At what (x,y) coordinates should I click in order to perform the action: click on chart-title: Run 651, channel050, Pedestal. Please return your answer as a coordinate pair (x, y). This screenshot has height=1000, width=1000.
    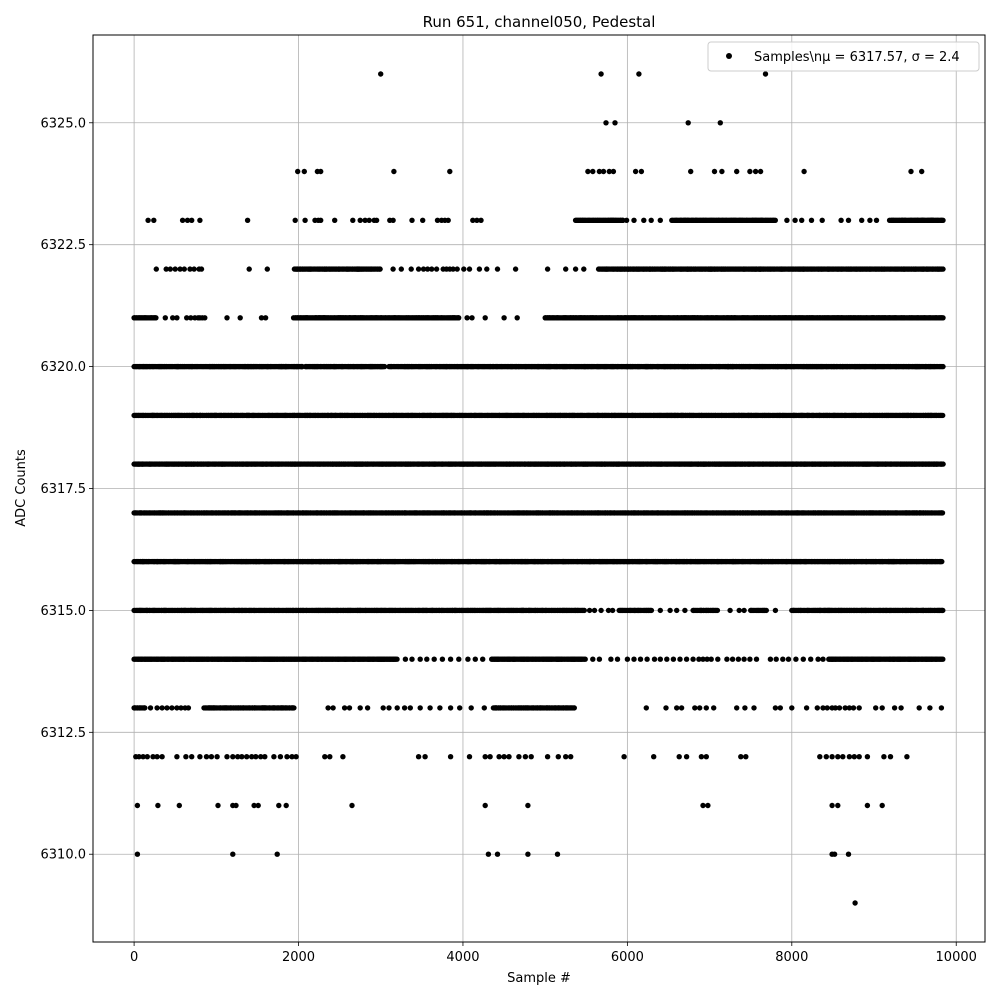
    Looking at the image, I should click on (539, 22).